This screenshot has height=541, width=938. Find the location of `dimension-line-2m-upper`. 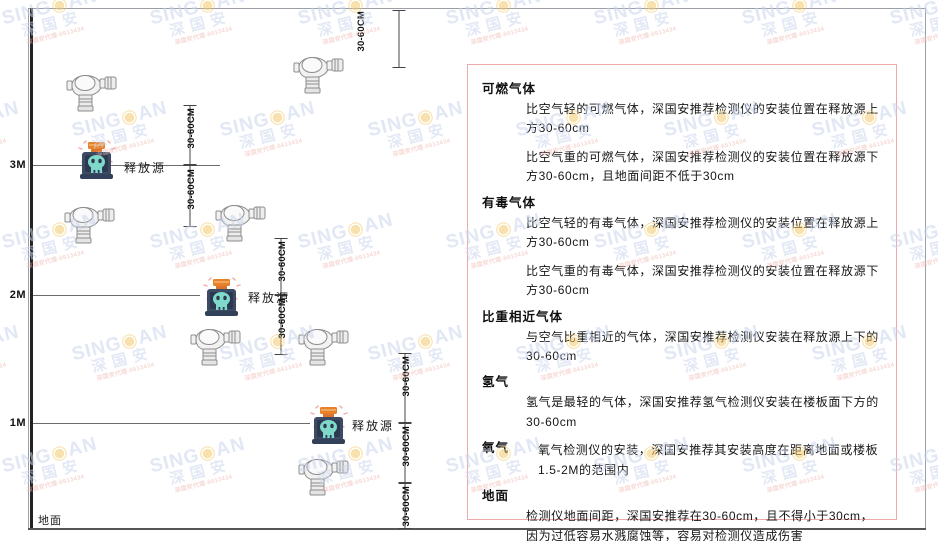

dimension-line-2m-upper is located at coordinates (281, 266).